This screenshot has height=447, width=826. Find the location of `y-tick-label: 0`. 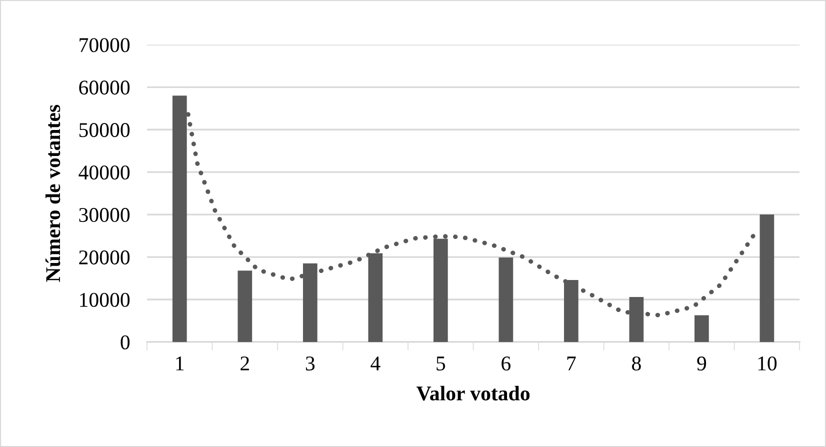

y-tick-label: 0 is located at coordinates (125, 342).